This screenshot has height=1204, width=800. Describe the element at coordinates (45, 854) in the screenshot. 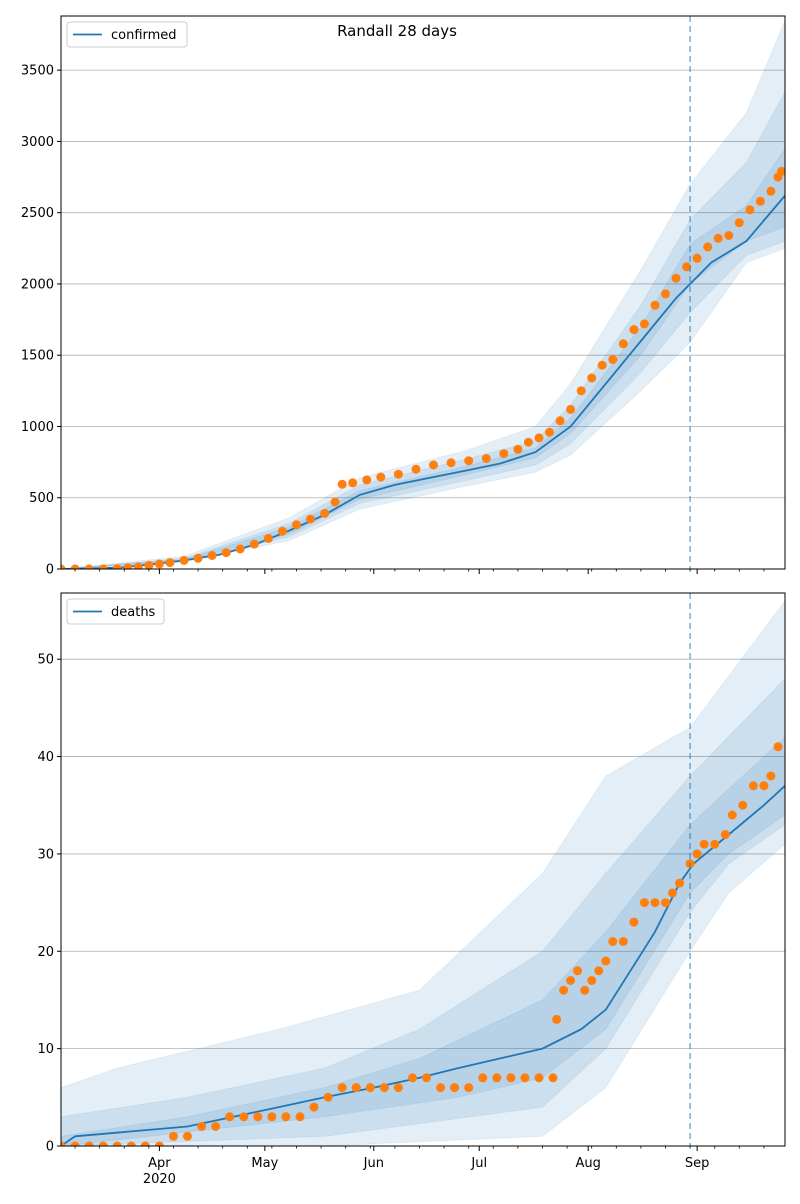

I see `y-tick-label: 30` at that location.